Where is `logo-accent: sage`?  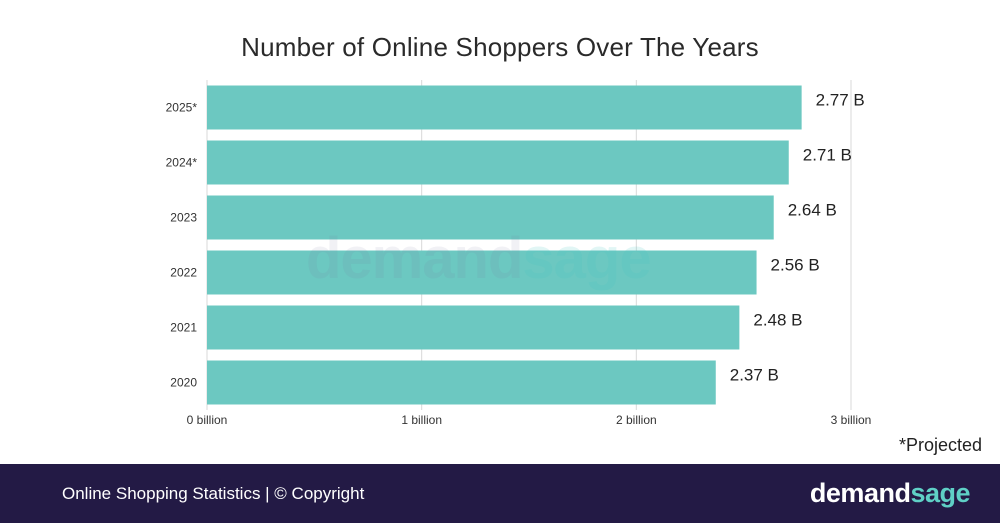
logo-accent: sage is located at coordinates (940, 493).